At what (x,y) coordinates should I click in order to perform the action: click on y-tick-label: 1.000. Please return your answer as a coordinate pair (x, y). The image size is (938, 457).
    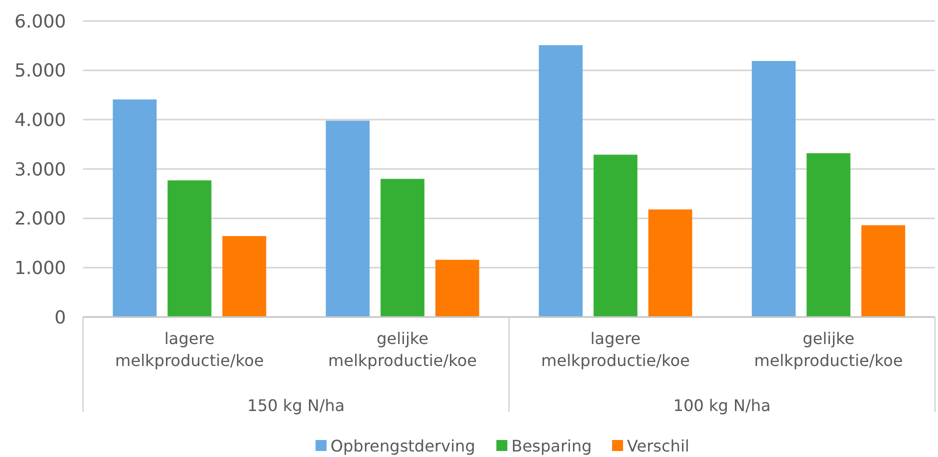
    Looking at the image, I should click on (40, 268).